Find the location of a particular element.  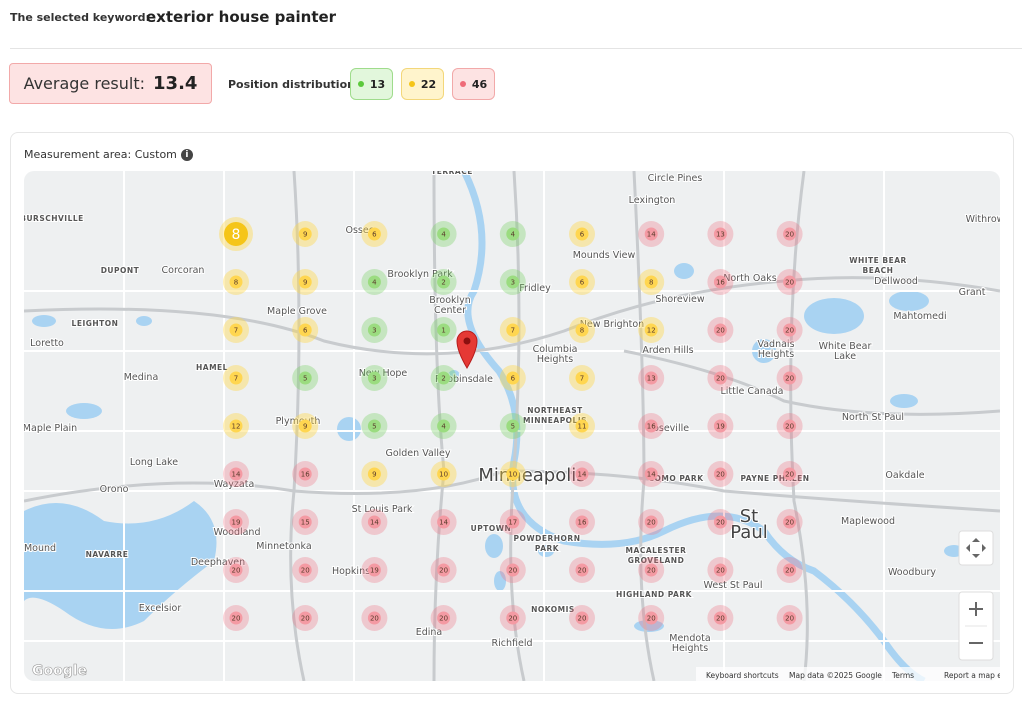

footer-link: Report a map error is located at coordinates (972, 675).